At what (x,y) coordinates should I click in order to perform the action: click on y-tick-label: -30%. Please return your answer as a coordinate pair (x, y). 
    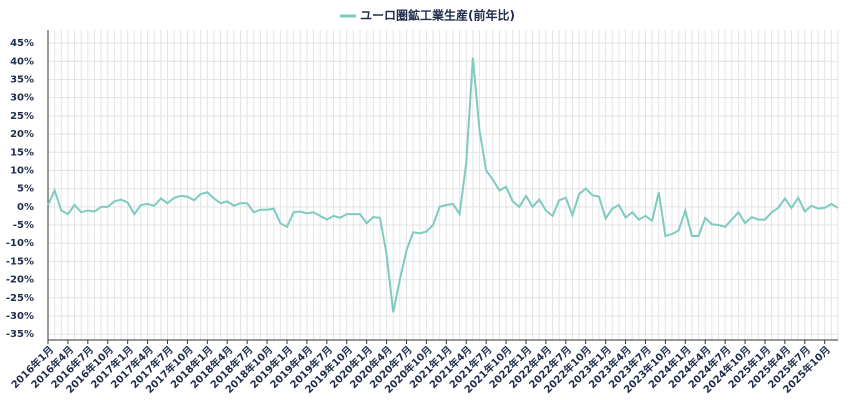
    Looking at the image, I should click on (20, 316).